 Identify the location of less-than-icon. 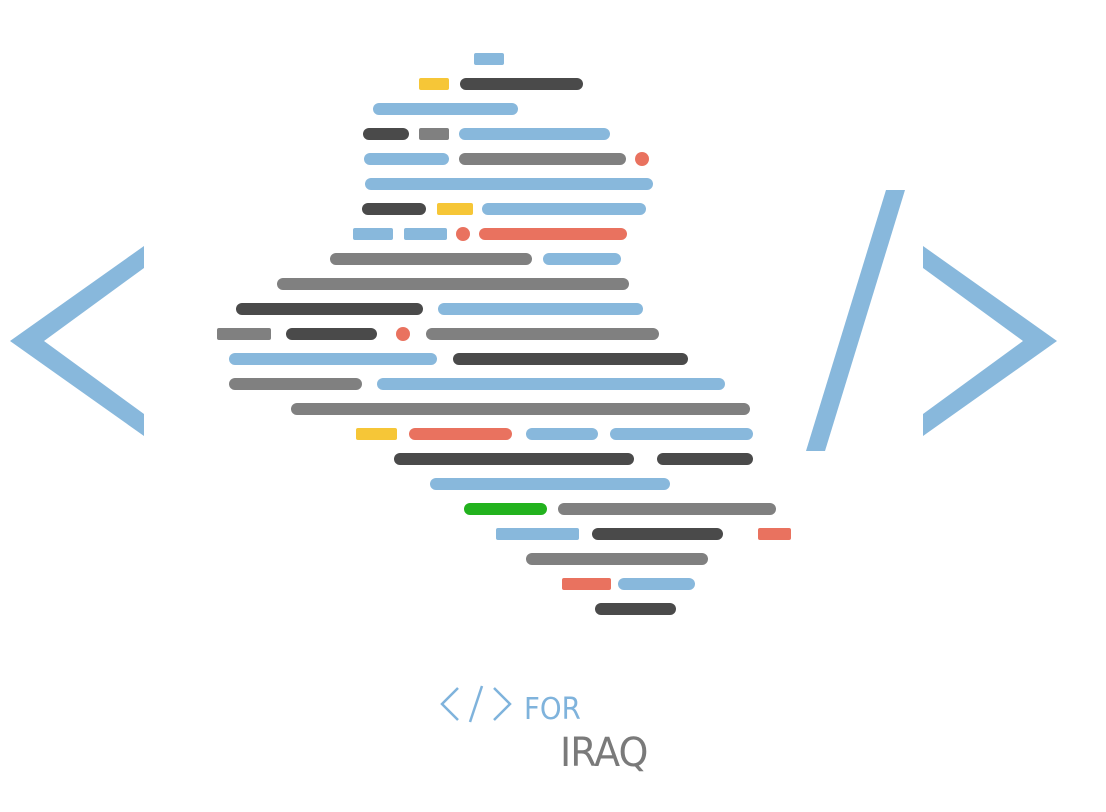
(77, 341).